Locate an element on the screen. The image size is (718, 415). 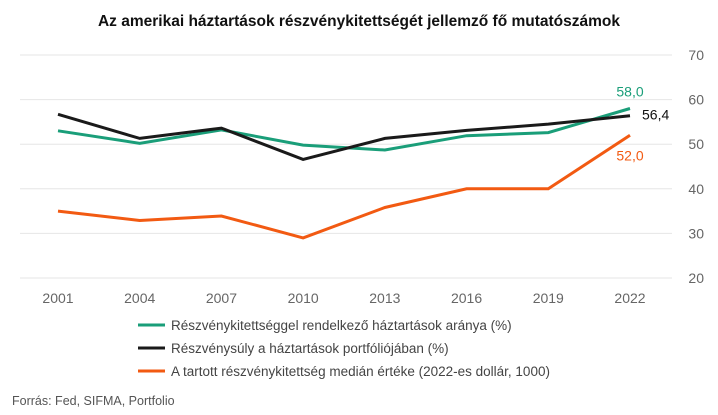
x-tick-label: 2007 is located at coordinates (221, 298).